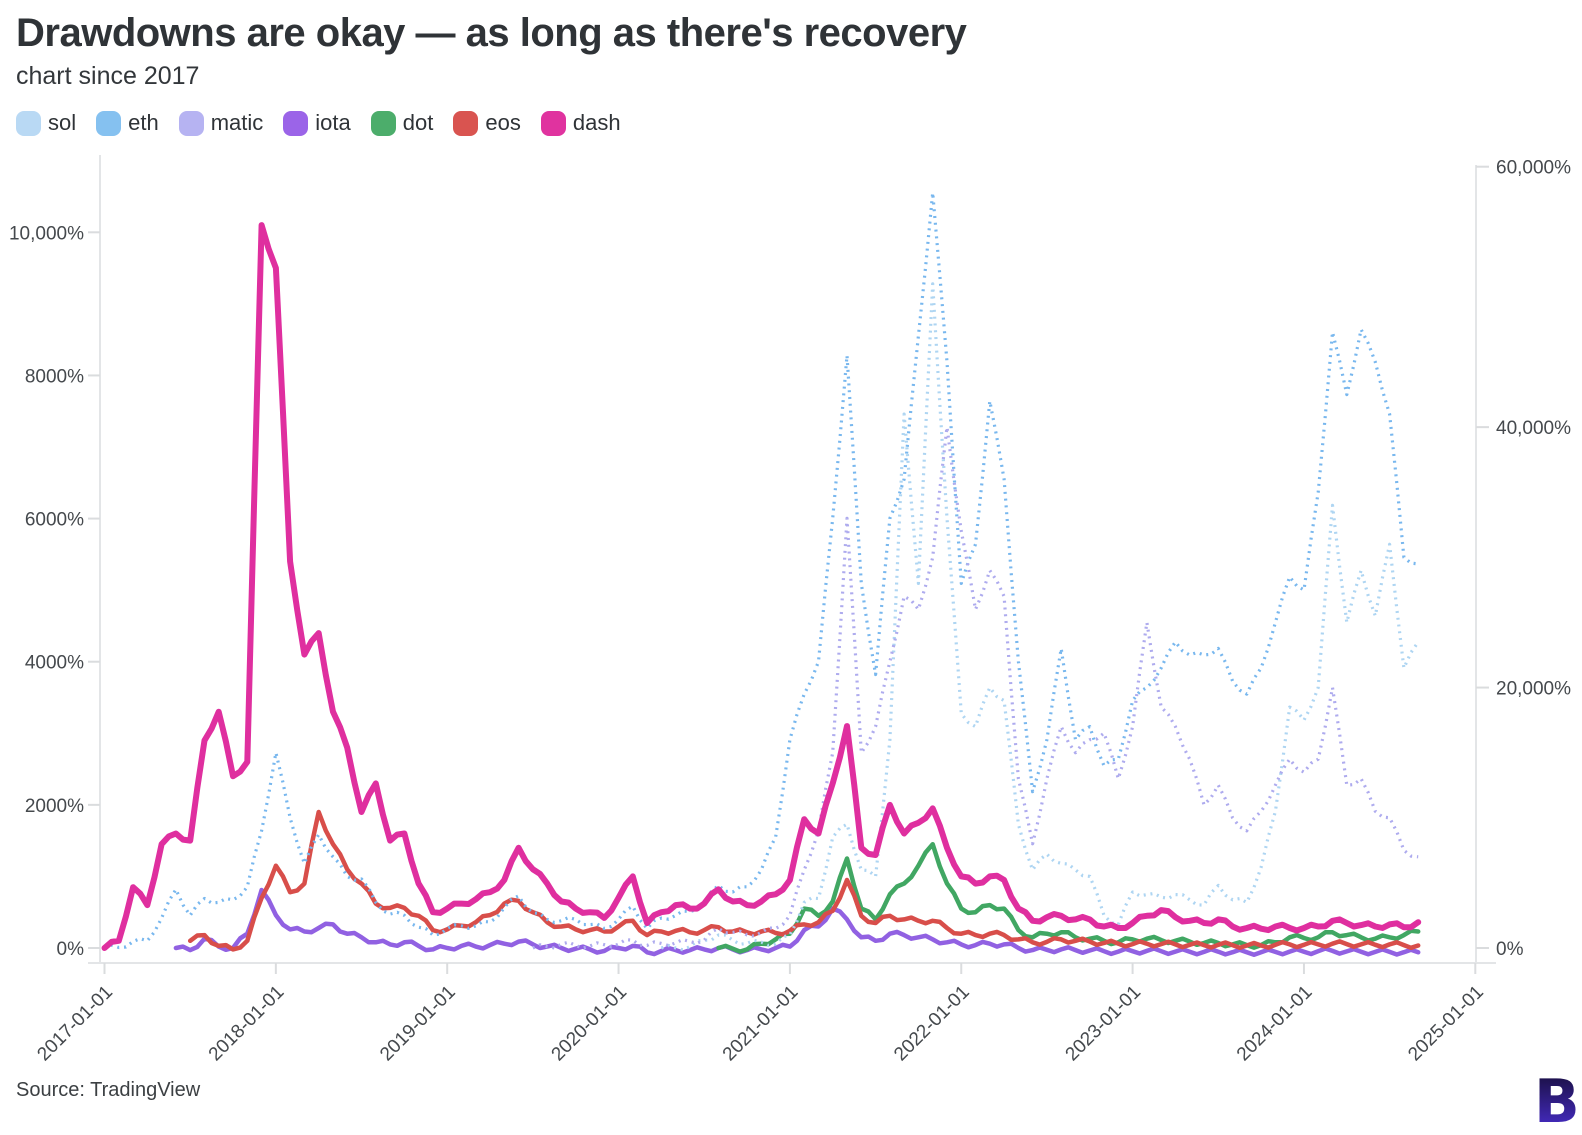 The image size is (1582, 1135). Describe the element at coordinates (54, 663) in the screenshot. I see `left-tick-label: 4000%` at that location.